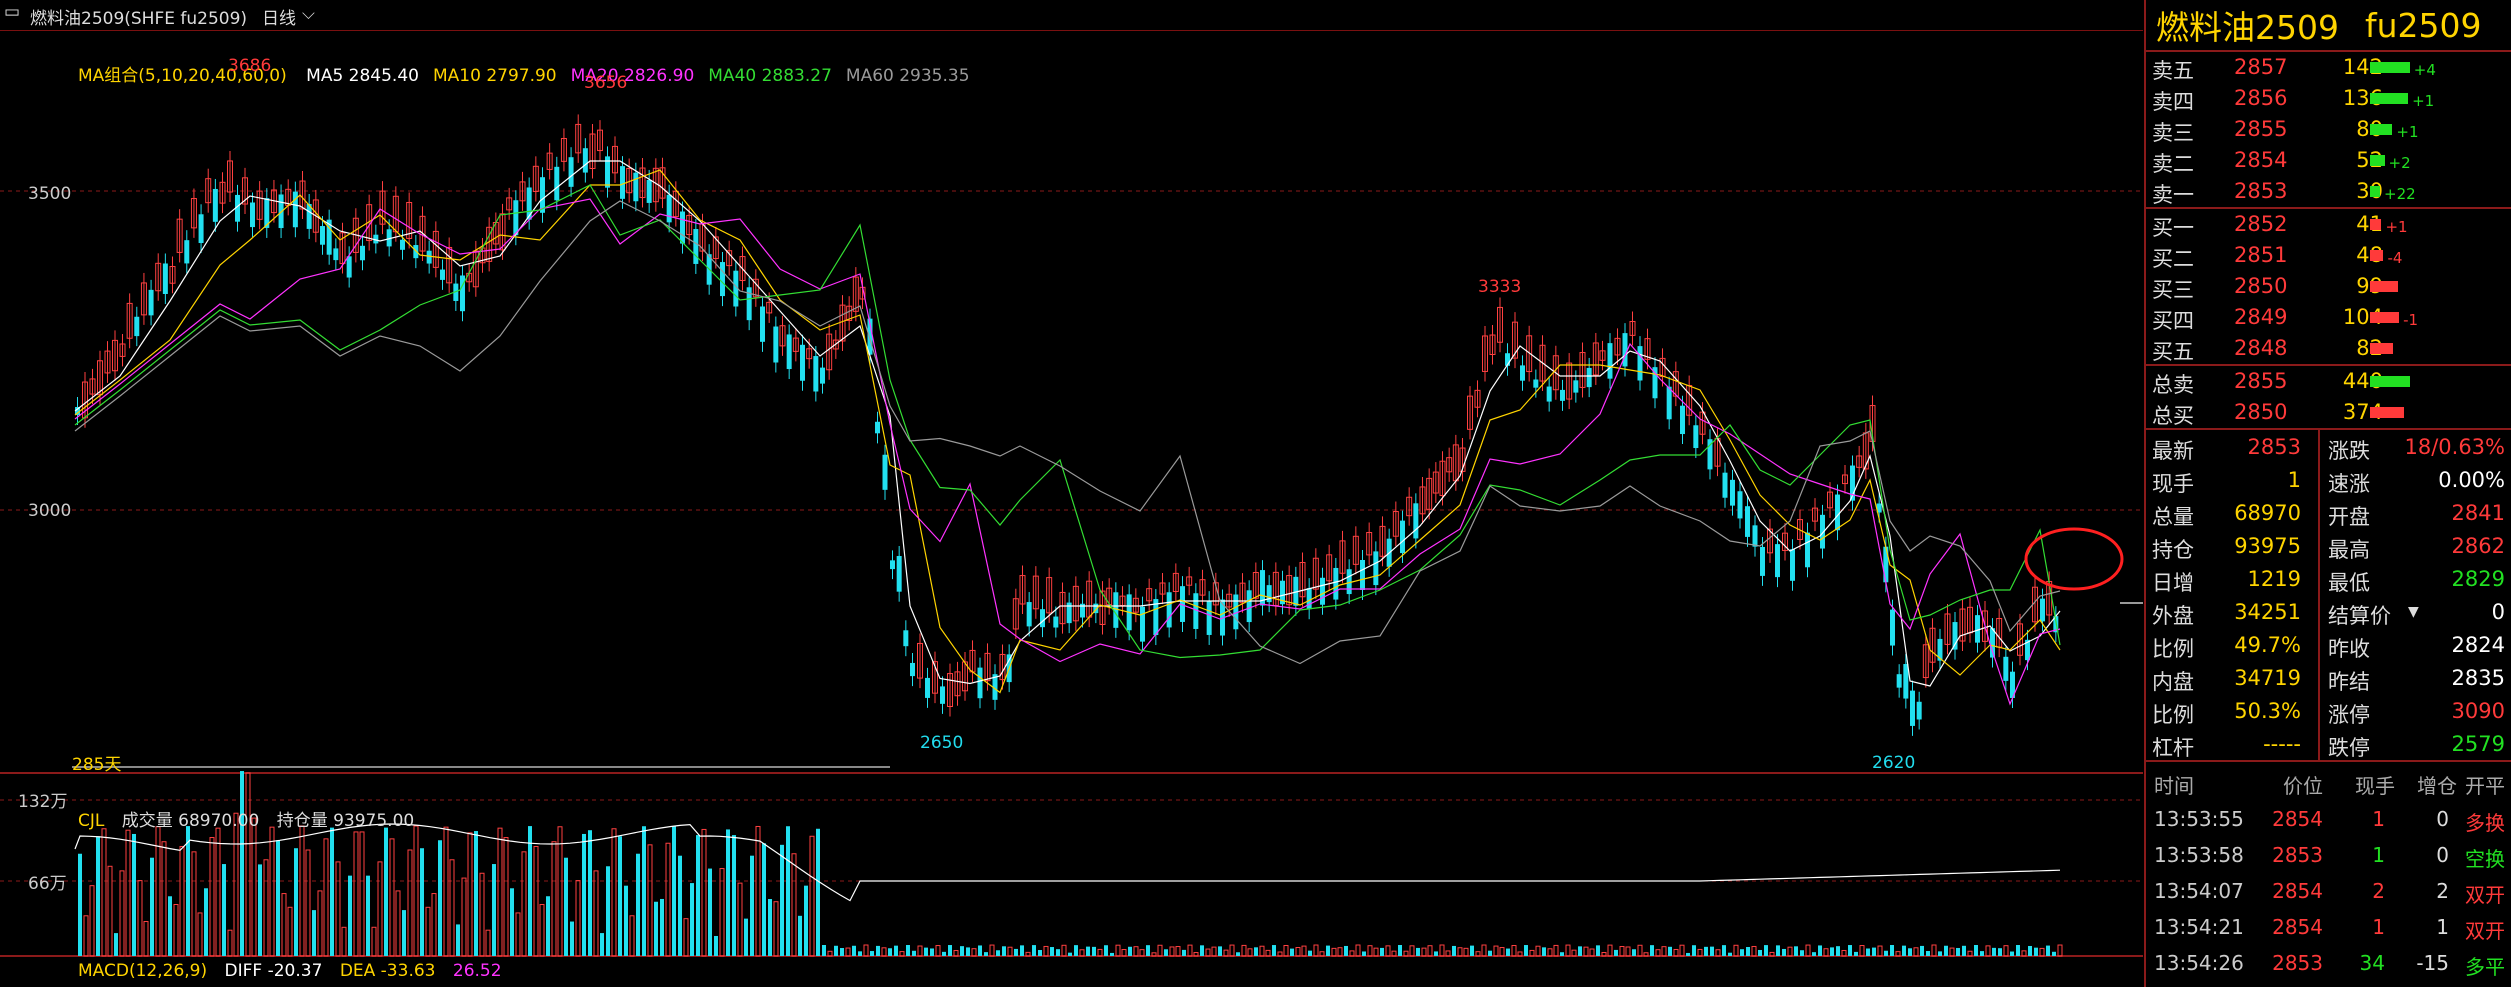  Describe the element at coordinates (2173, 550) in the screenshot. I see `quote-label: 持仓` at that location.